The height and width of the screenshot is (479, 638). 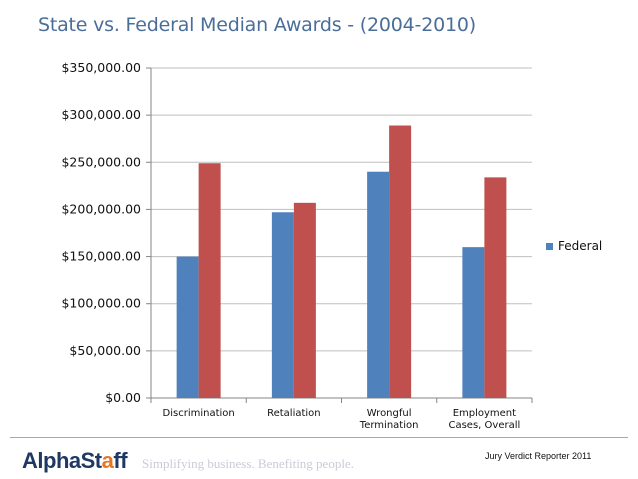 What do you see at coordinates (101, 114) in the screenshot?
I see `y-tick-label: $300,000.00` at bounding box center [101, 114].